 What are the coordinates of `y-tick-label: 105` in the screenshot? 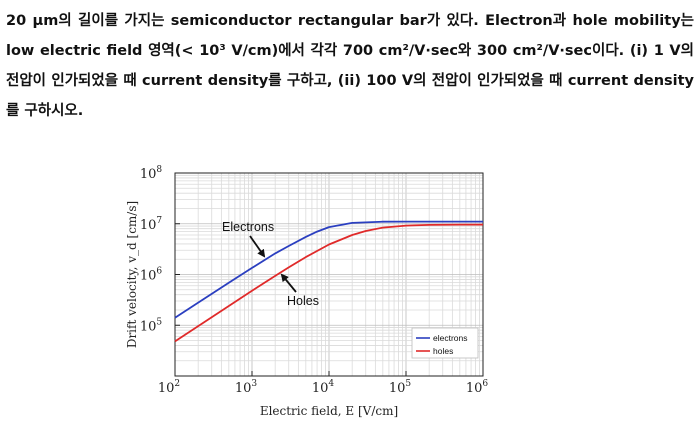 It's located at (151, 325).